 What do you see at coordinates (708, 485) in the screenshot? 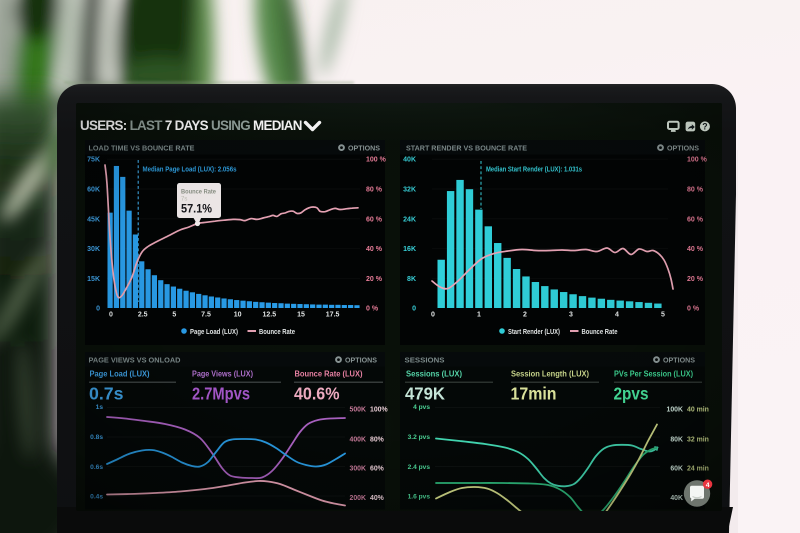
I see `svg-text: 4` at bounding box center [708, 485].